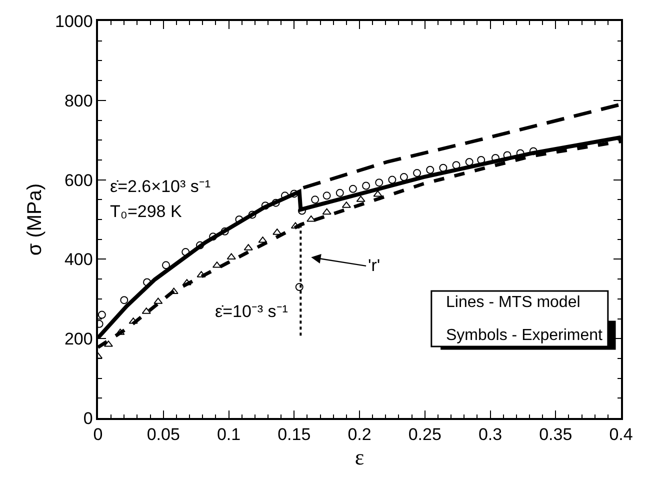 The image size is (645, 483). Describe the element at coordinates (359, 457) in the screenshot. I see `x-axis-title: ε` at that location.